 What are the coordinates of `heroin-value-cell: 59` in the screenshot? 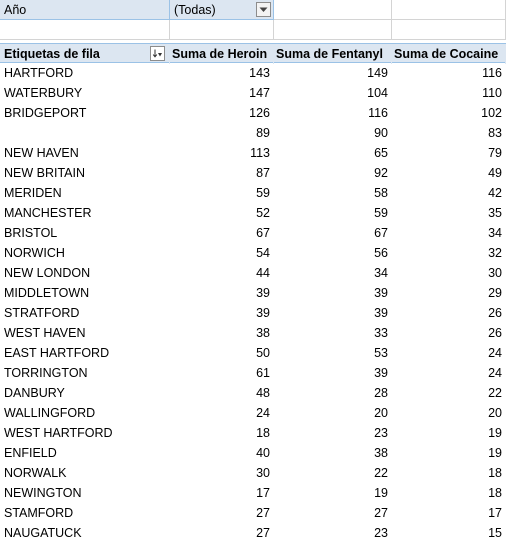 It's located at (263, 193).